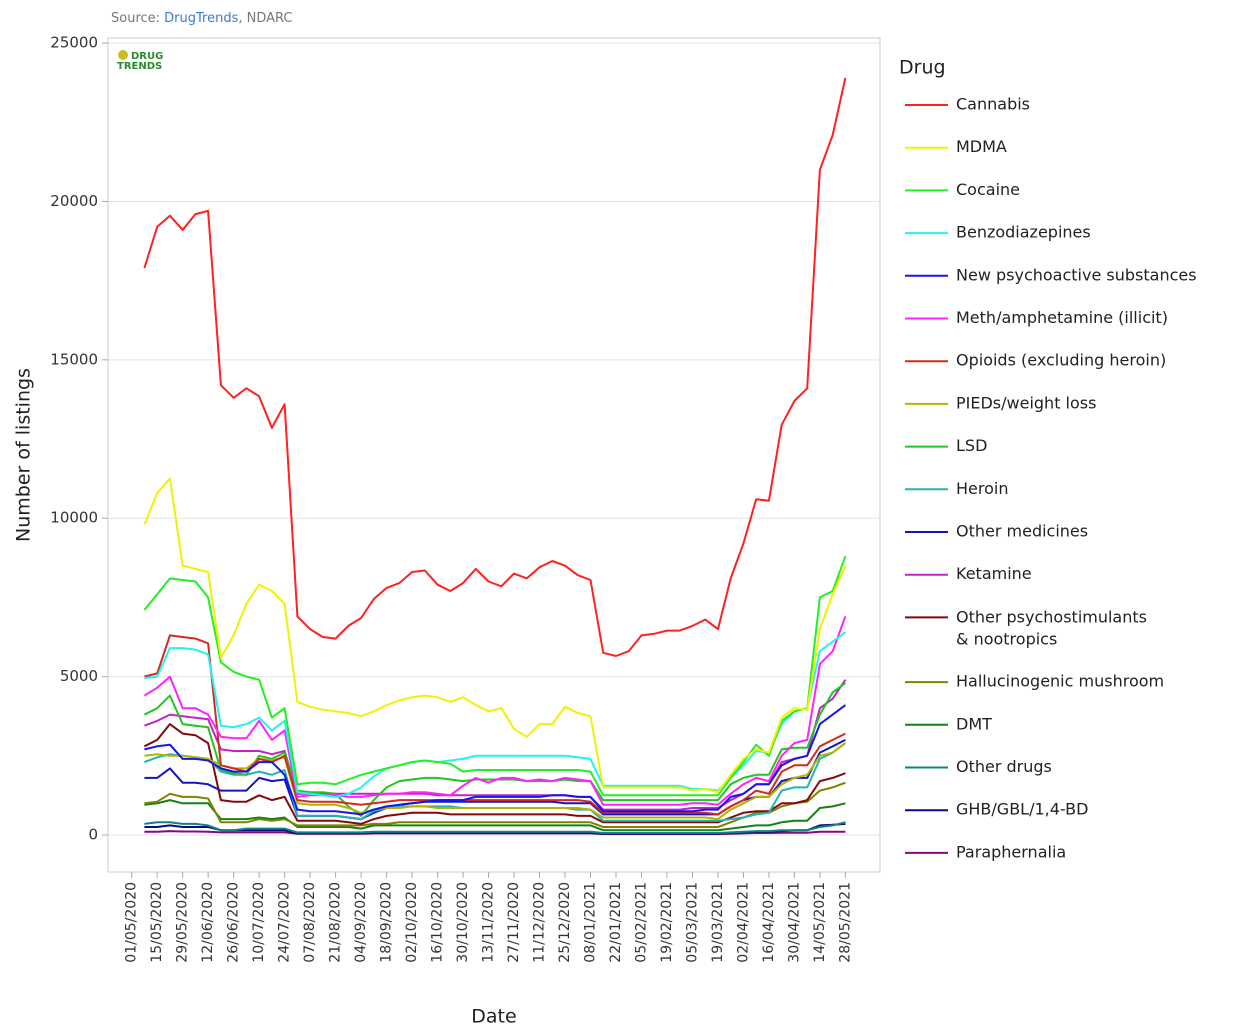 The width and height of the screenshot is (1235, 1026). I want to click on source-link: DrugTrends, so click(201, 18).